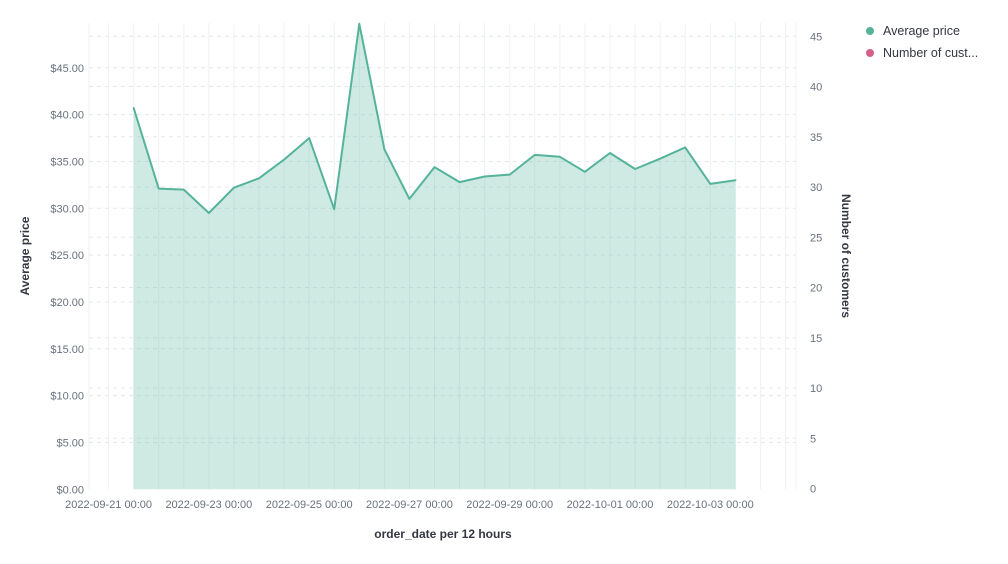  Describe the element at coordinates (813, 439) in the screenshot. I see `right-axis-tick-label: 5` at that location.